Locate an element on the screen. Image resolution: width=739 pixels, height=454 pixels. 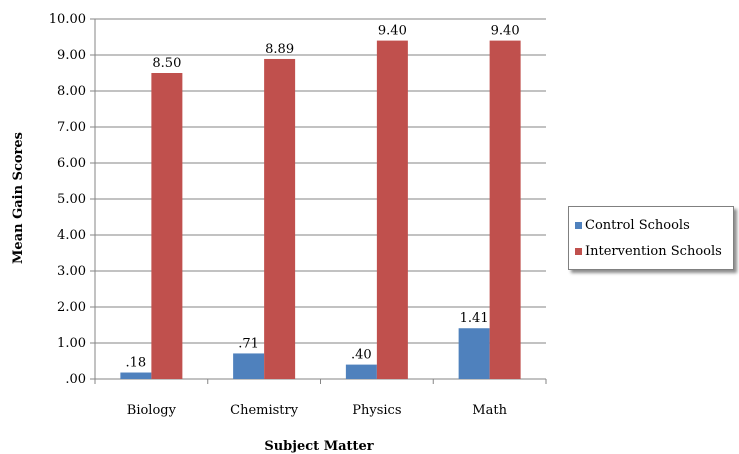
legend: Control Schools Intervention Schools is located at coordinates (651, 238).